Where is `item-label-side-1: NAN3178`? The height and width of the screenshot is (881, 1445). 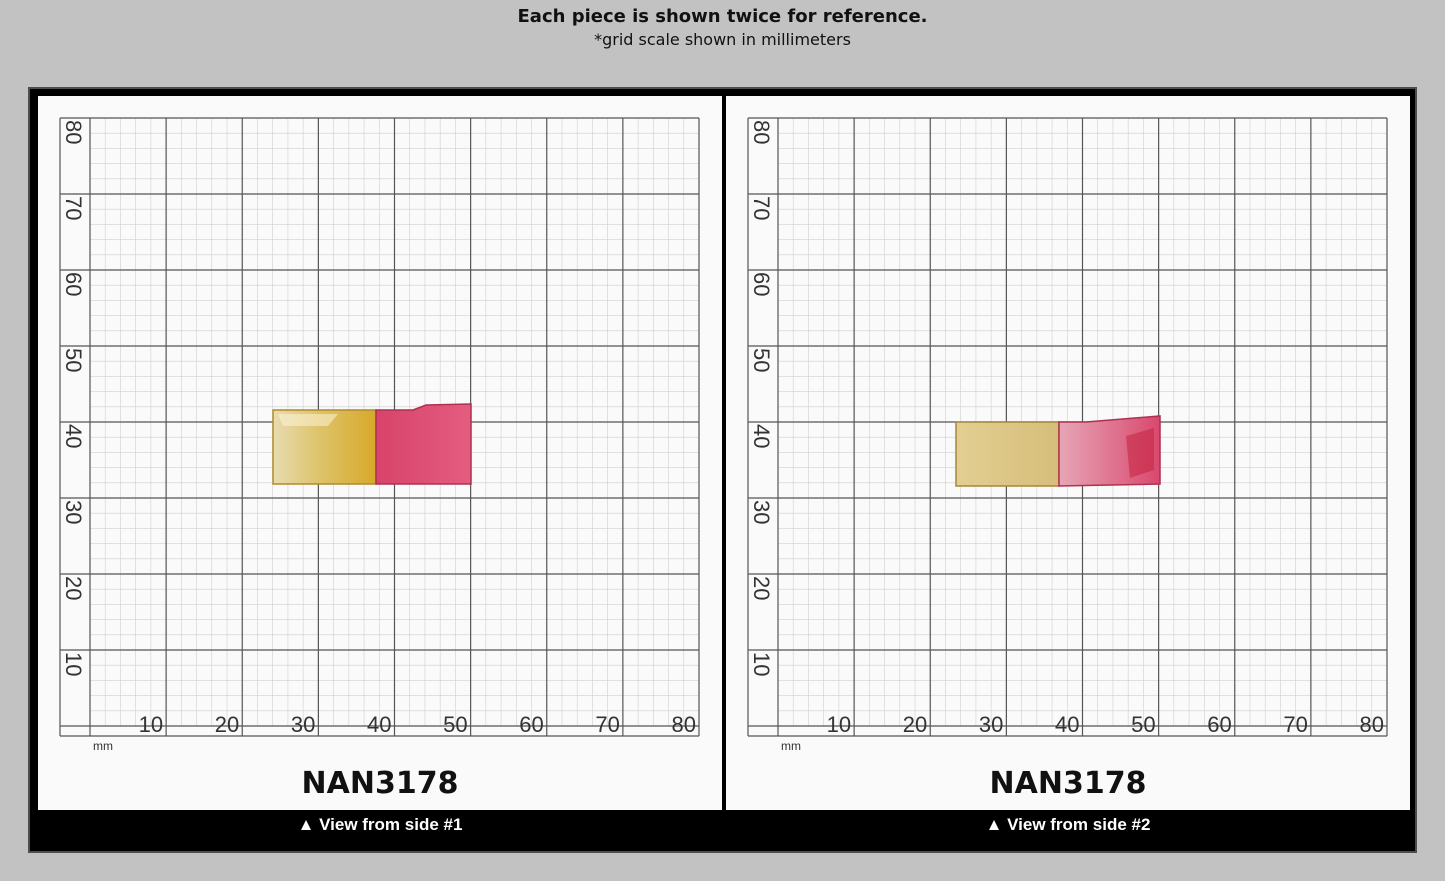
item-label-side-1: NAN3178 is located at coordinates (380, 783).